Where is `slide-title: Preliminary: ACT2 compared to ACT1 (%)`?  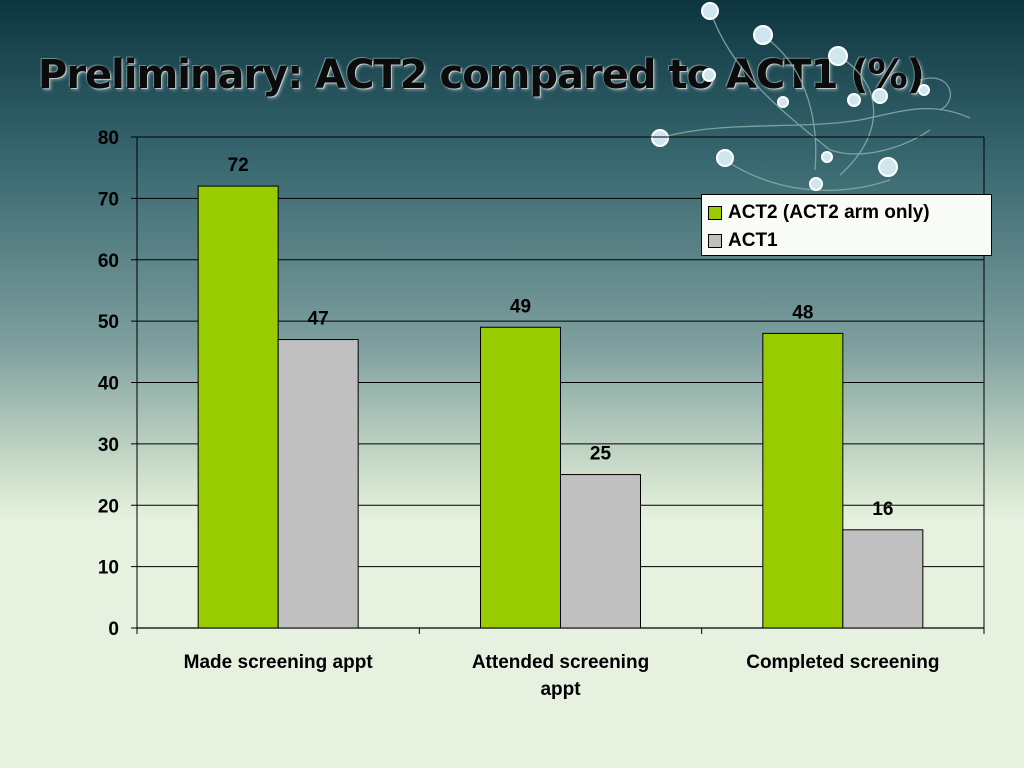
slide-title: Preliminary: ACT2 compared to ACT1 (%) is located at coordinates (481, 75).